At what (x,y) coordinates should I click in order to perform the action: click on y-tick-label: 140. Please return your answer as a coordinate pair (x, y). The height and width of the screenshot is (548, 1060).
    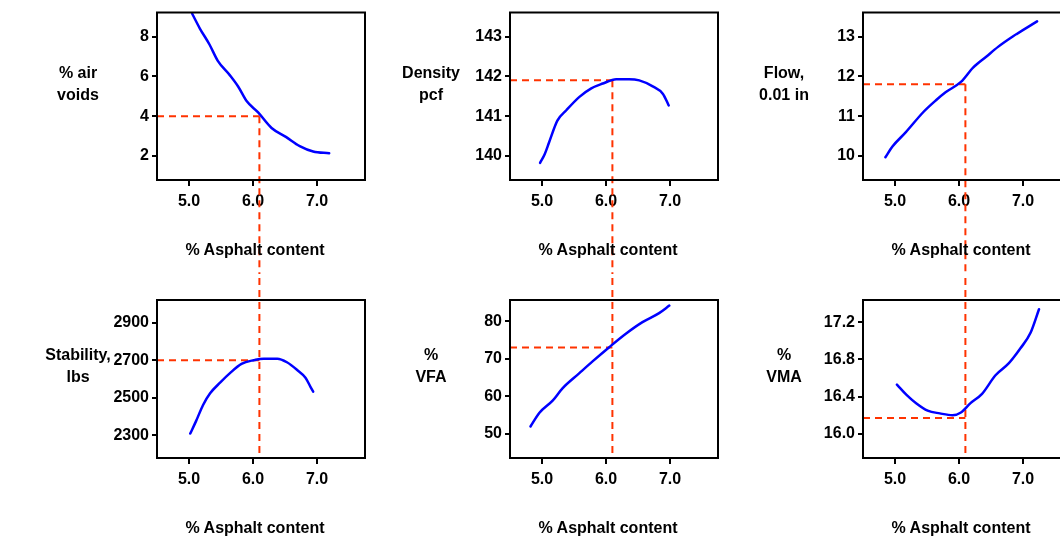
    Looking at the image, I should click on (489, 155).